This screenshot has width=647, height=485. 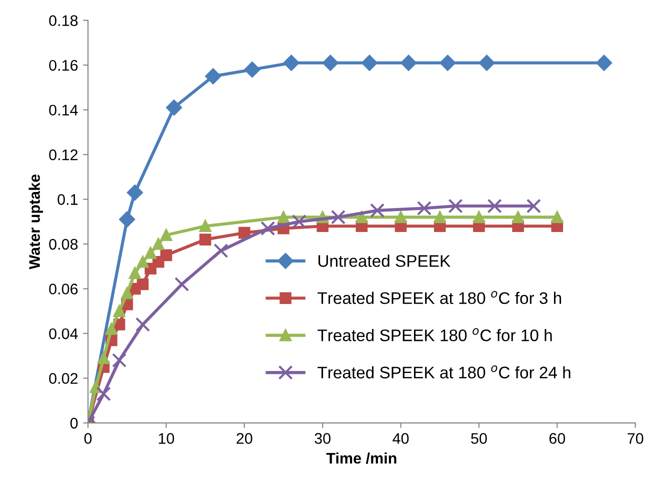 What do you see at coordinates (63, 65) in the screenshot?
I see `y-tick-label: 0.16` at bounding box center [63, 65].